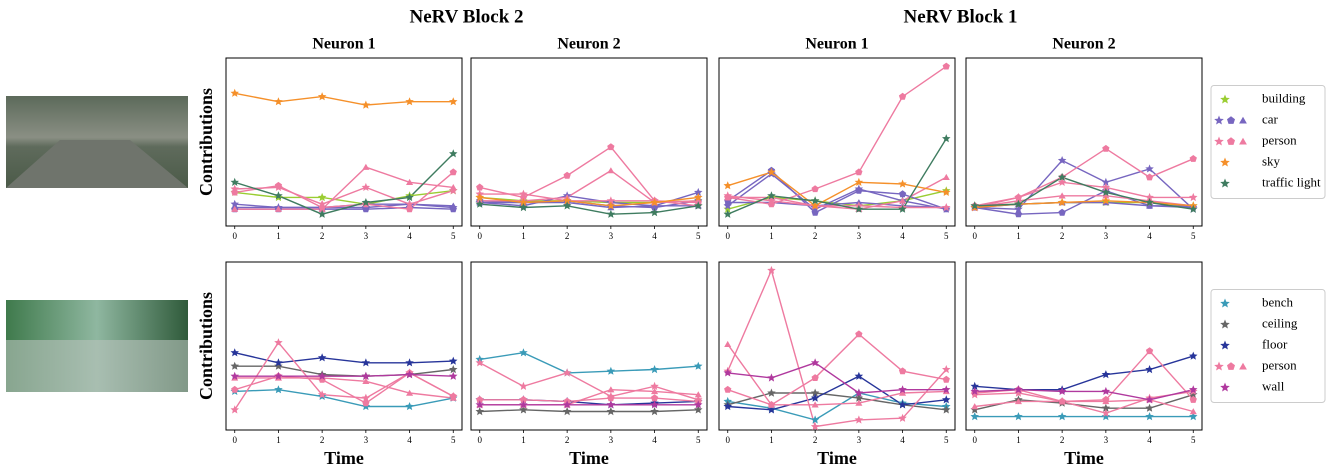  I want to click on legend-label: floor, so click(1275, 343).